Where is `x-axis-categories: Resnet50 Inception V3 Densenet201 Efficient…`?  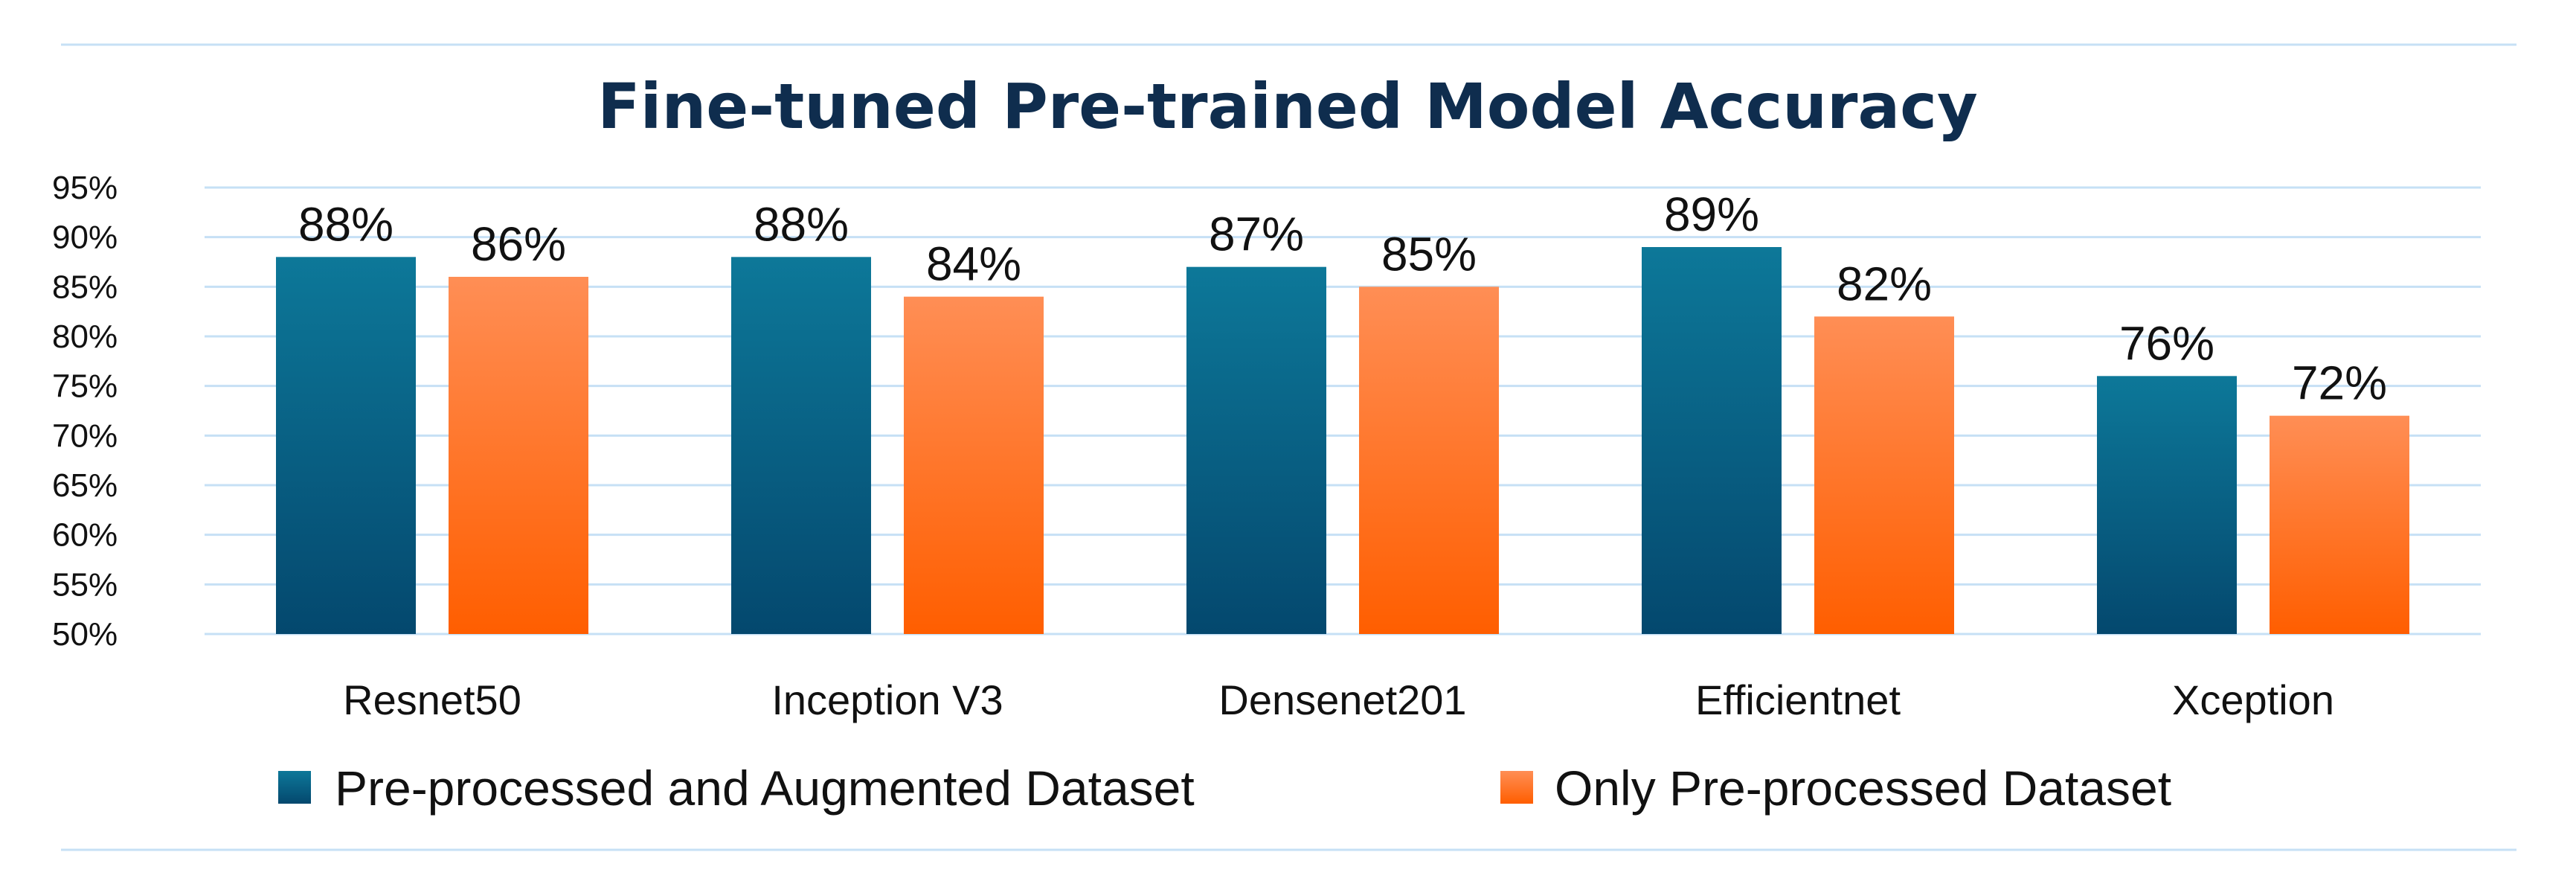 x-axis-categories: Resnet50 Inception V3 Densenet201 Efficient… is located at coordinates (1338, 699).